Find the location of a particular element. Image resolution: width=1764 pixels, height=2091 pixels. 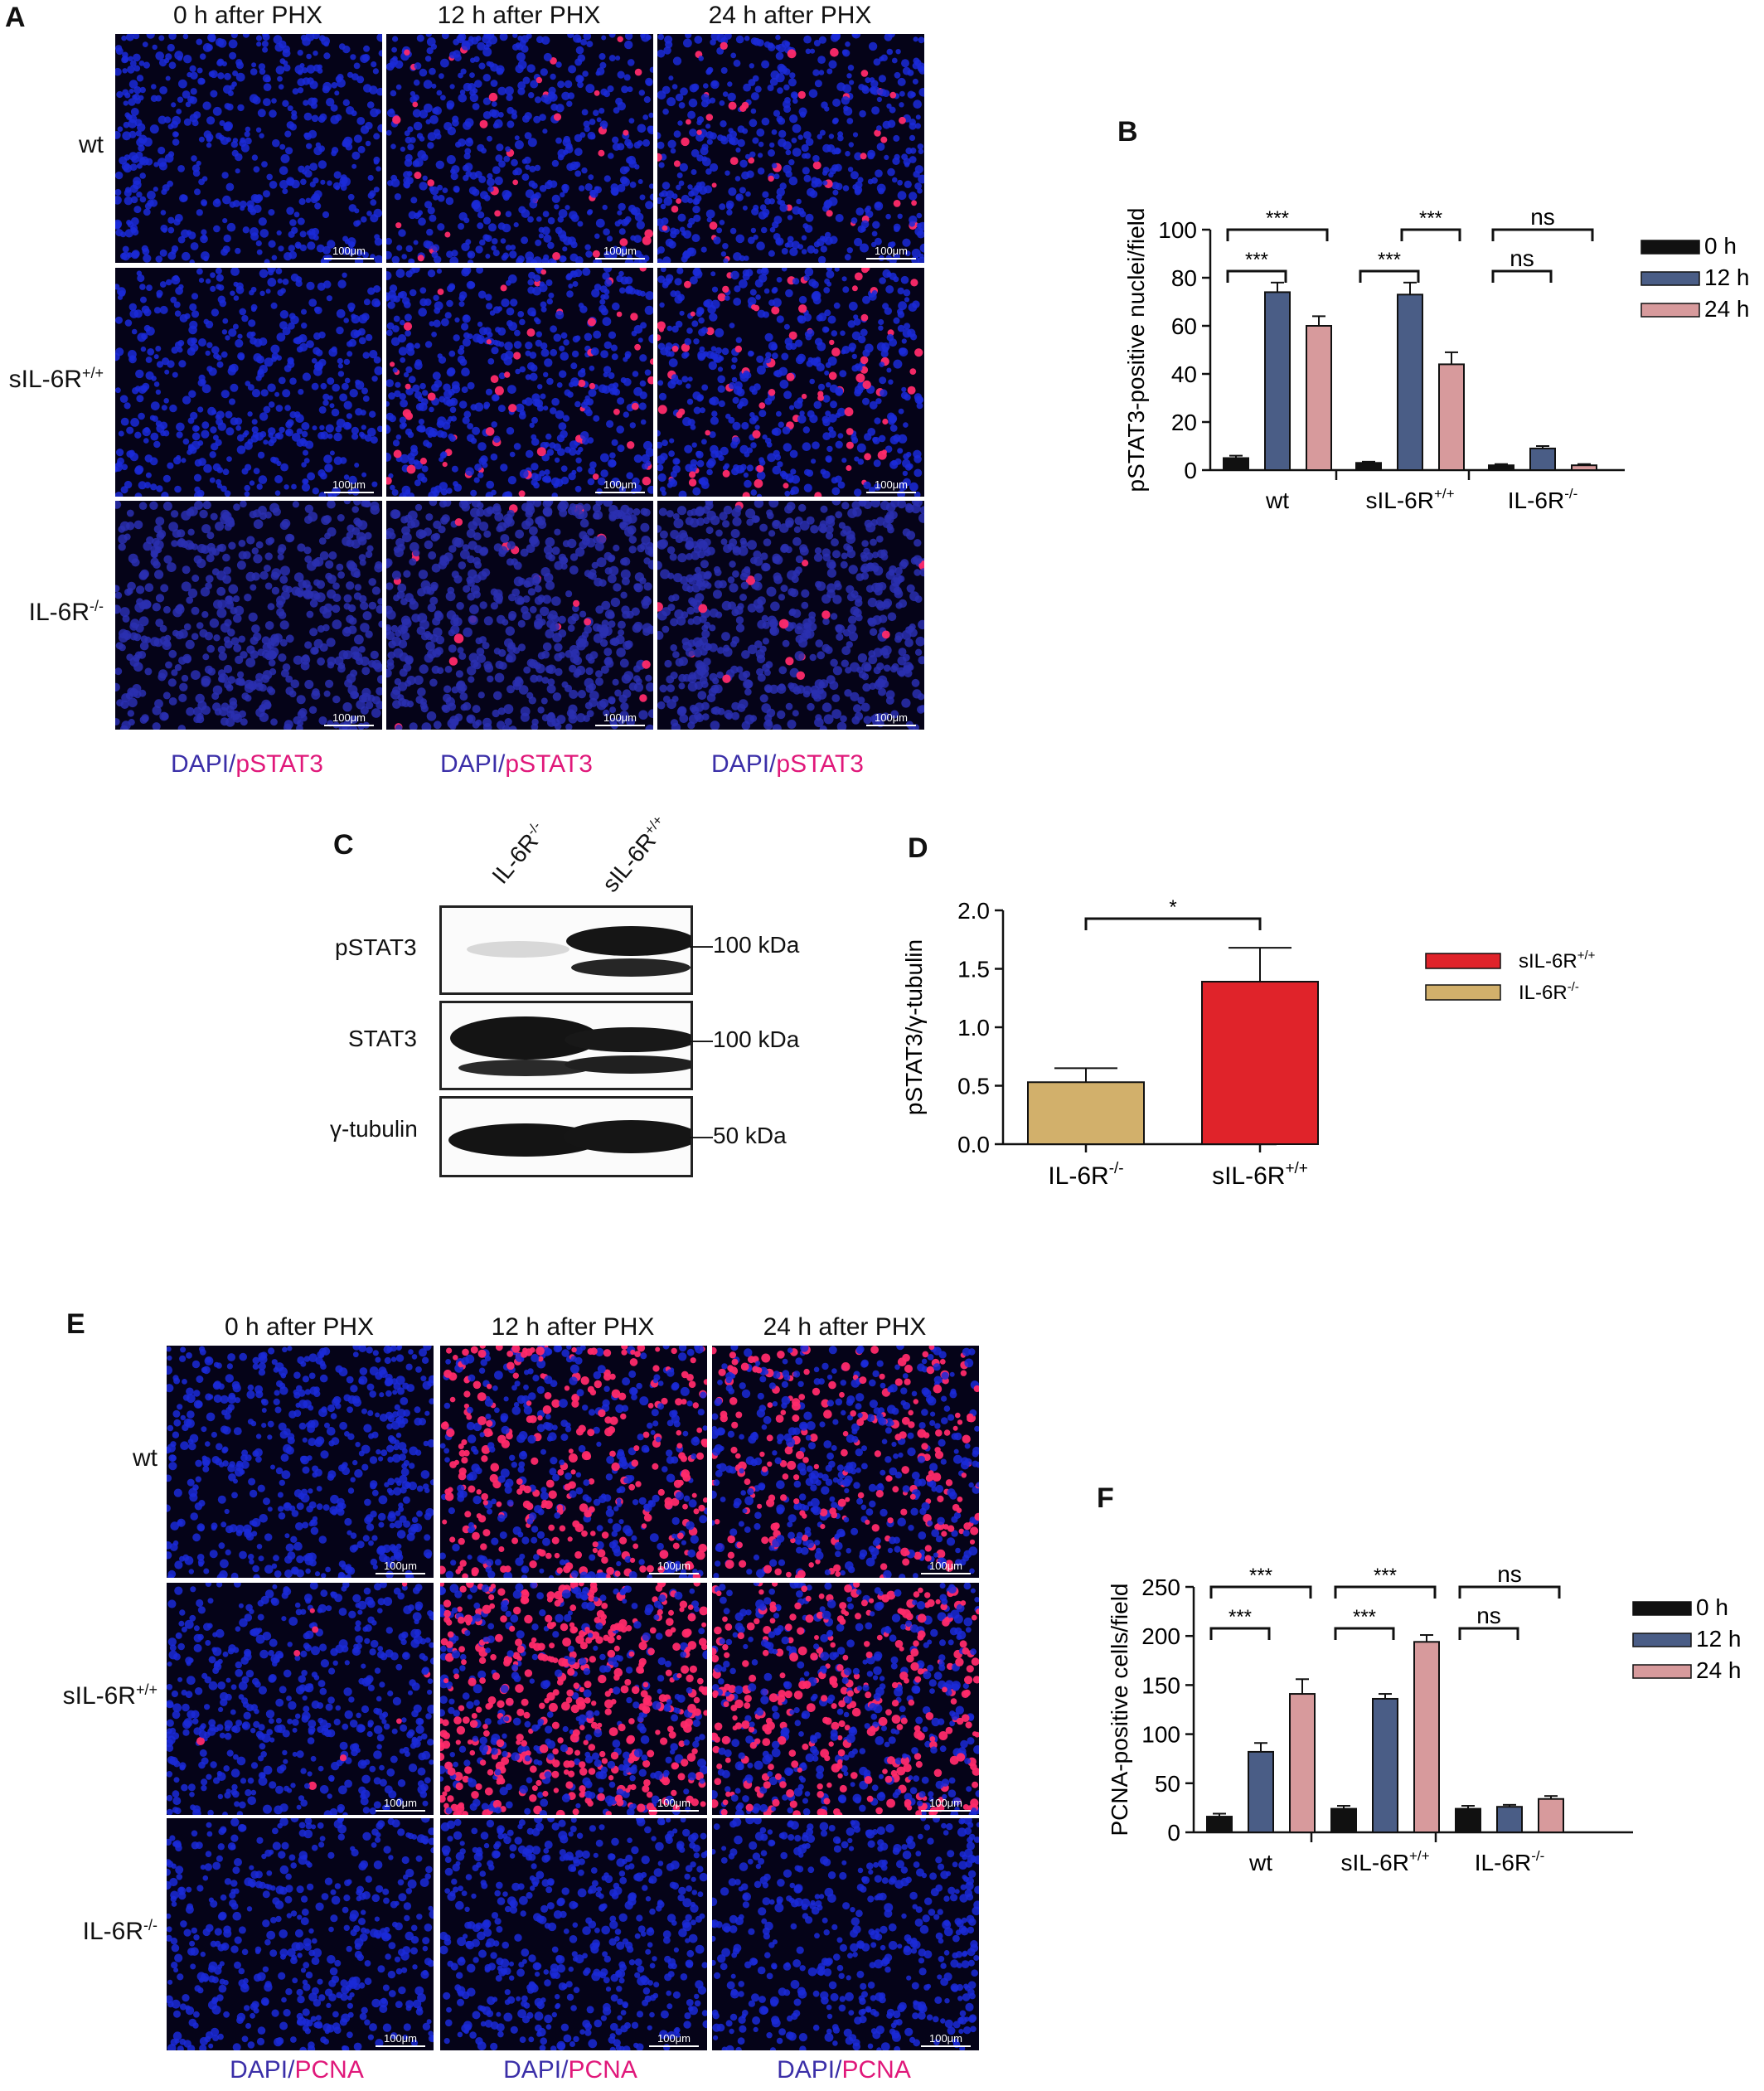

A-micrograph-r2-c2: 100μm is located at coordinates (791, 615).